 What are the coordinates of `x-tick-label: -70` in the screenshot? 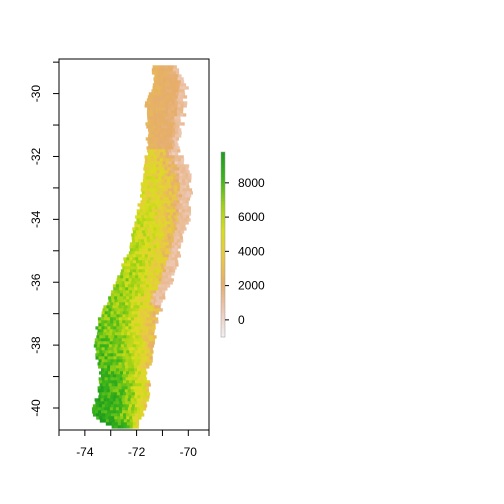 It's located at (189, 452).